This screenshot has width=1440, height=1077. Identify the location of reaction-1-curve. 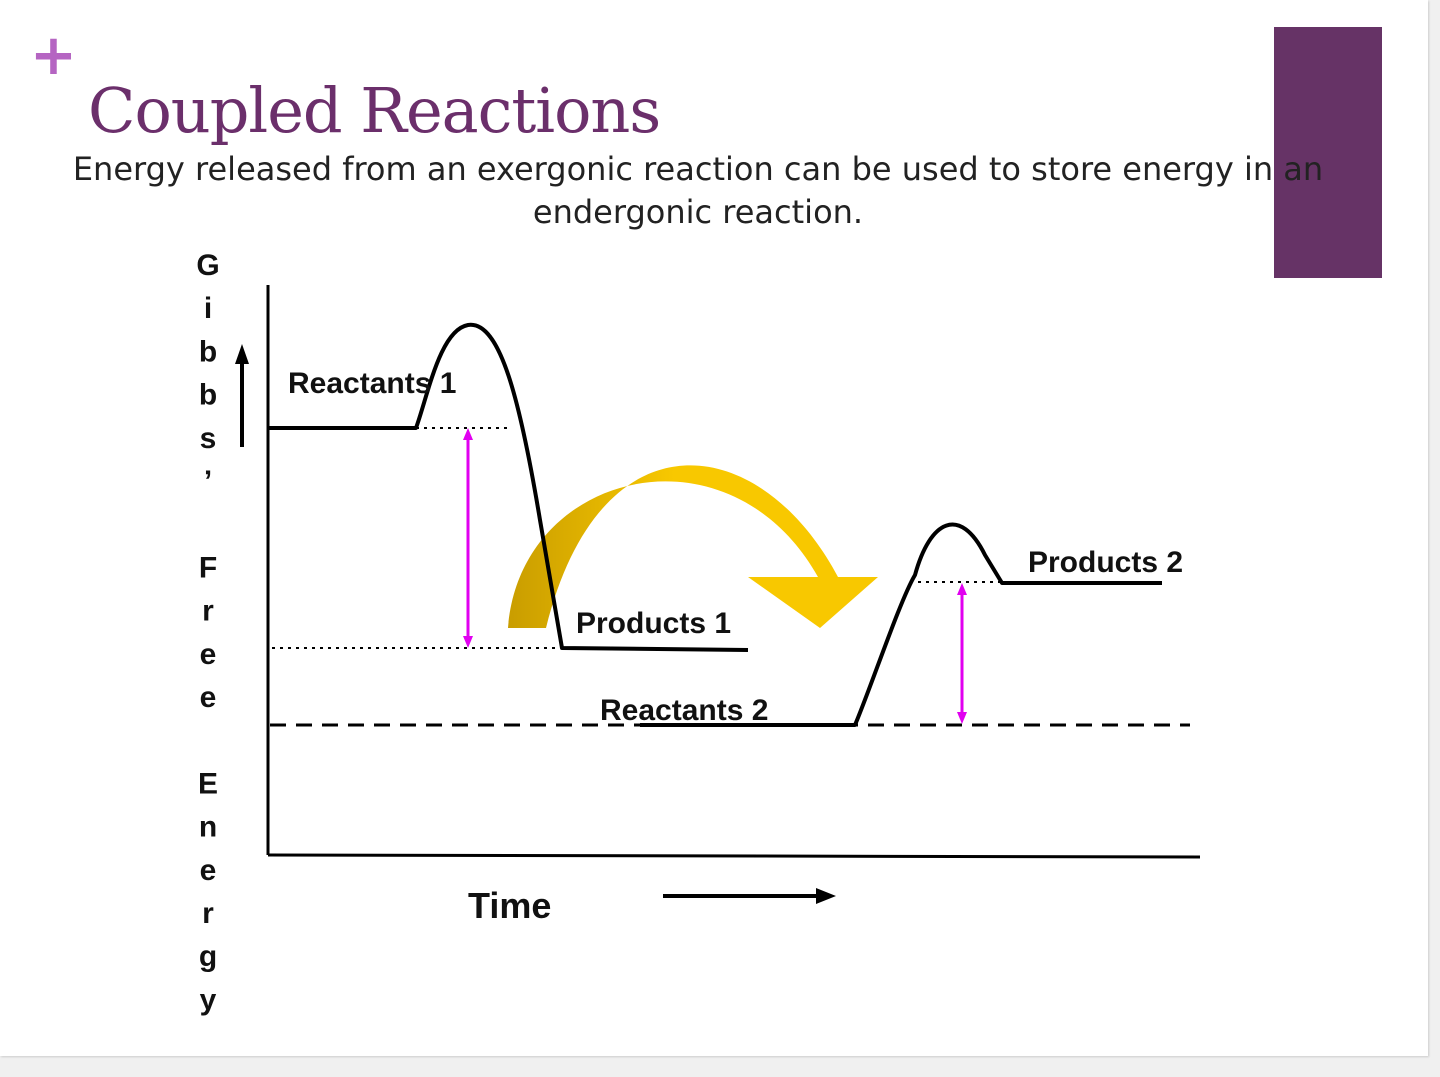
(508, 487).